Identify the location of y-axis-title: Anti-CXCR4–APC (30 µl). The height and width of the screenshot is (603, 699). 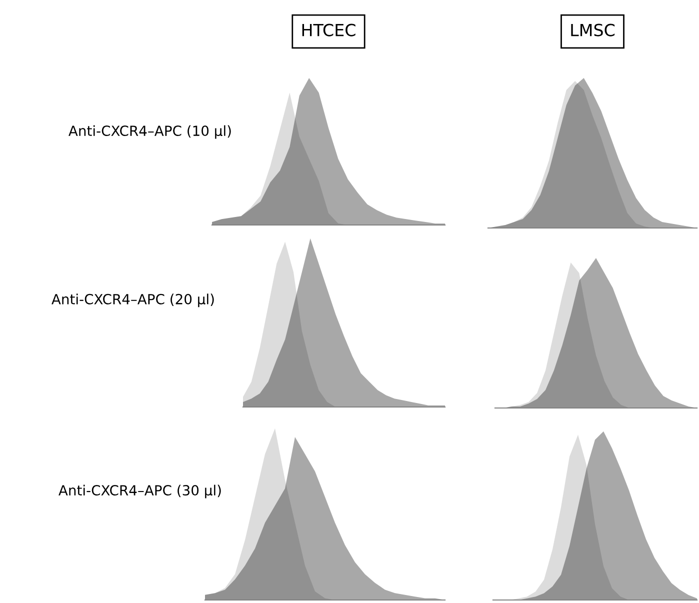
(139, 491).